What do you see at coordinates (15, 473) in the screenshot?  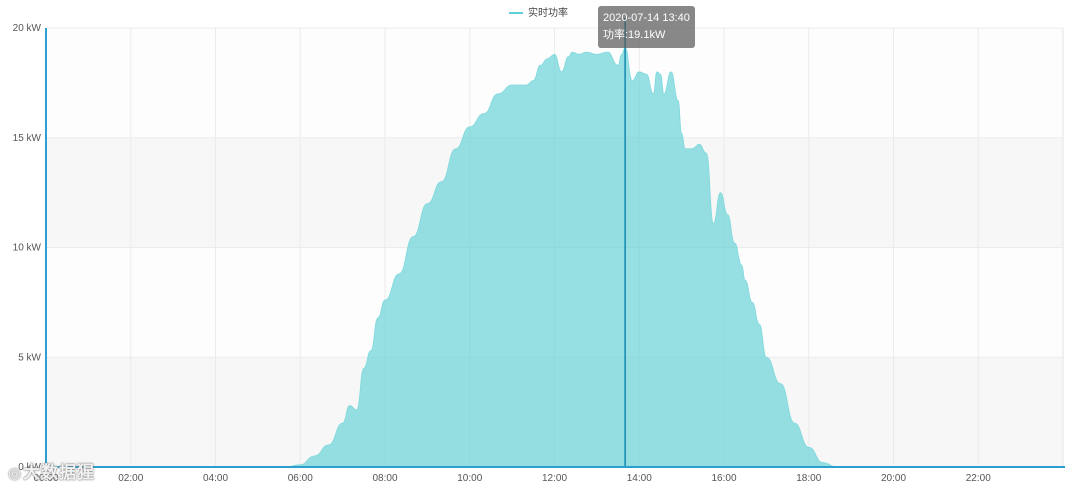 I see `wechat-icon: ◎` at bounding box center [15, 473].